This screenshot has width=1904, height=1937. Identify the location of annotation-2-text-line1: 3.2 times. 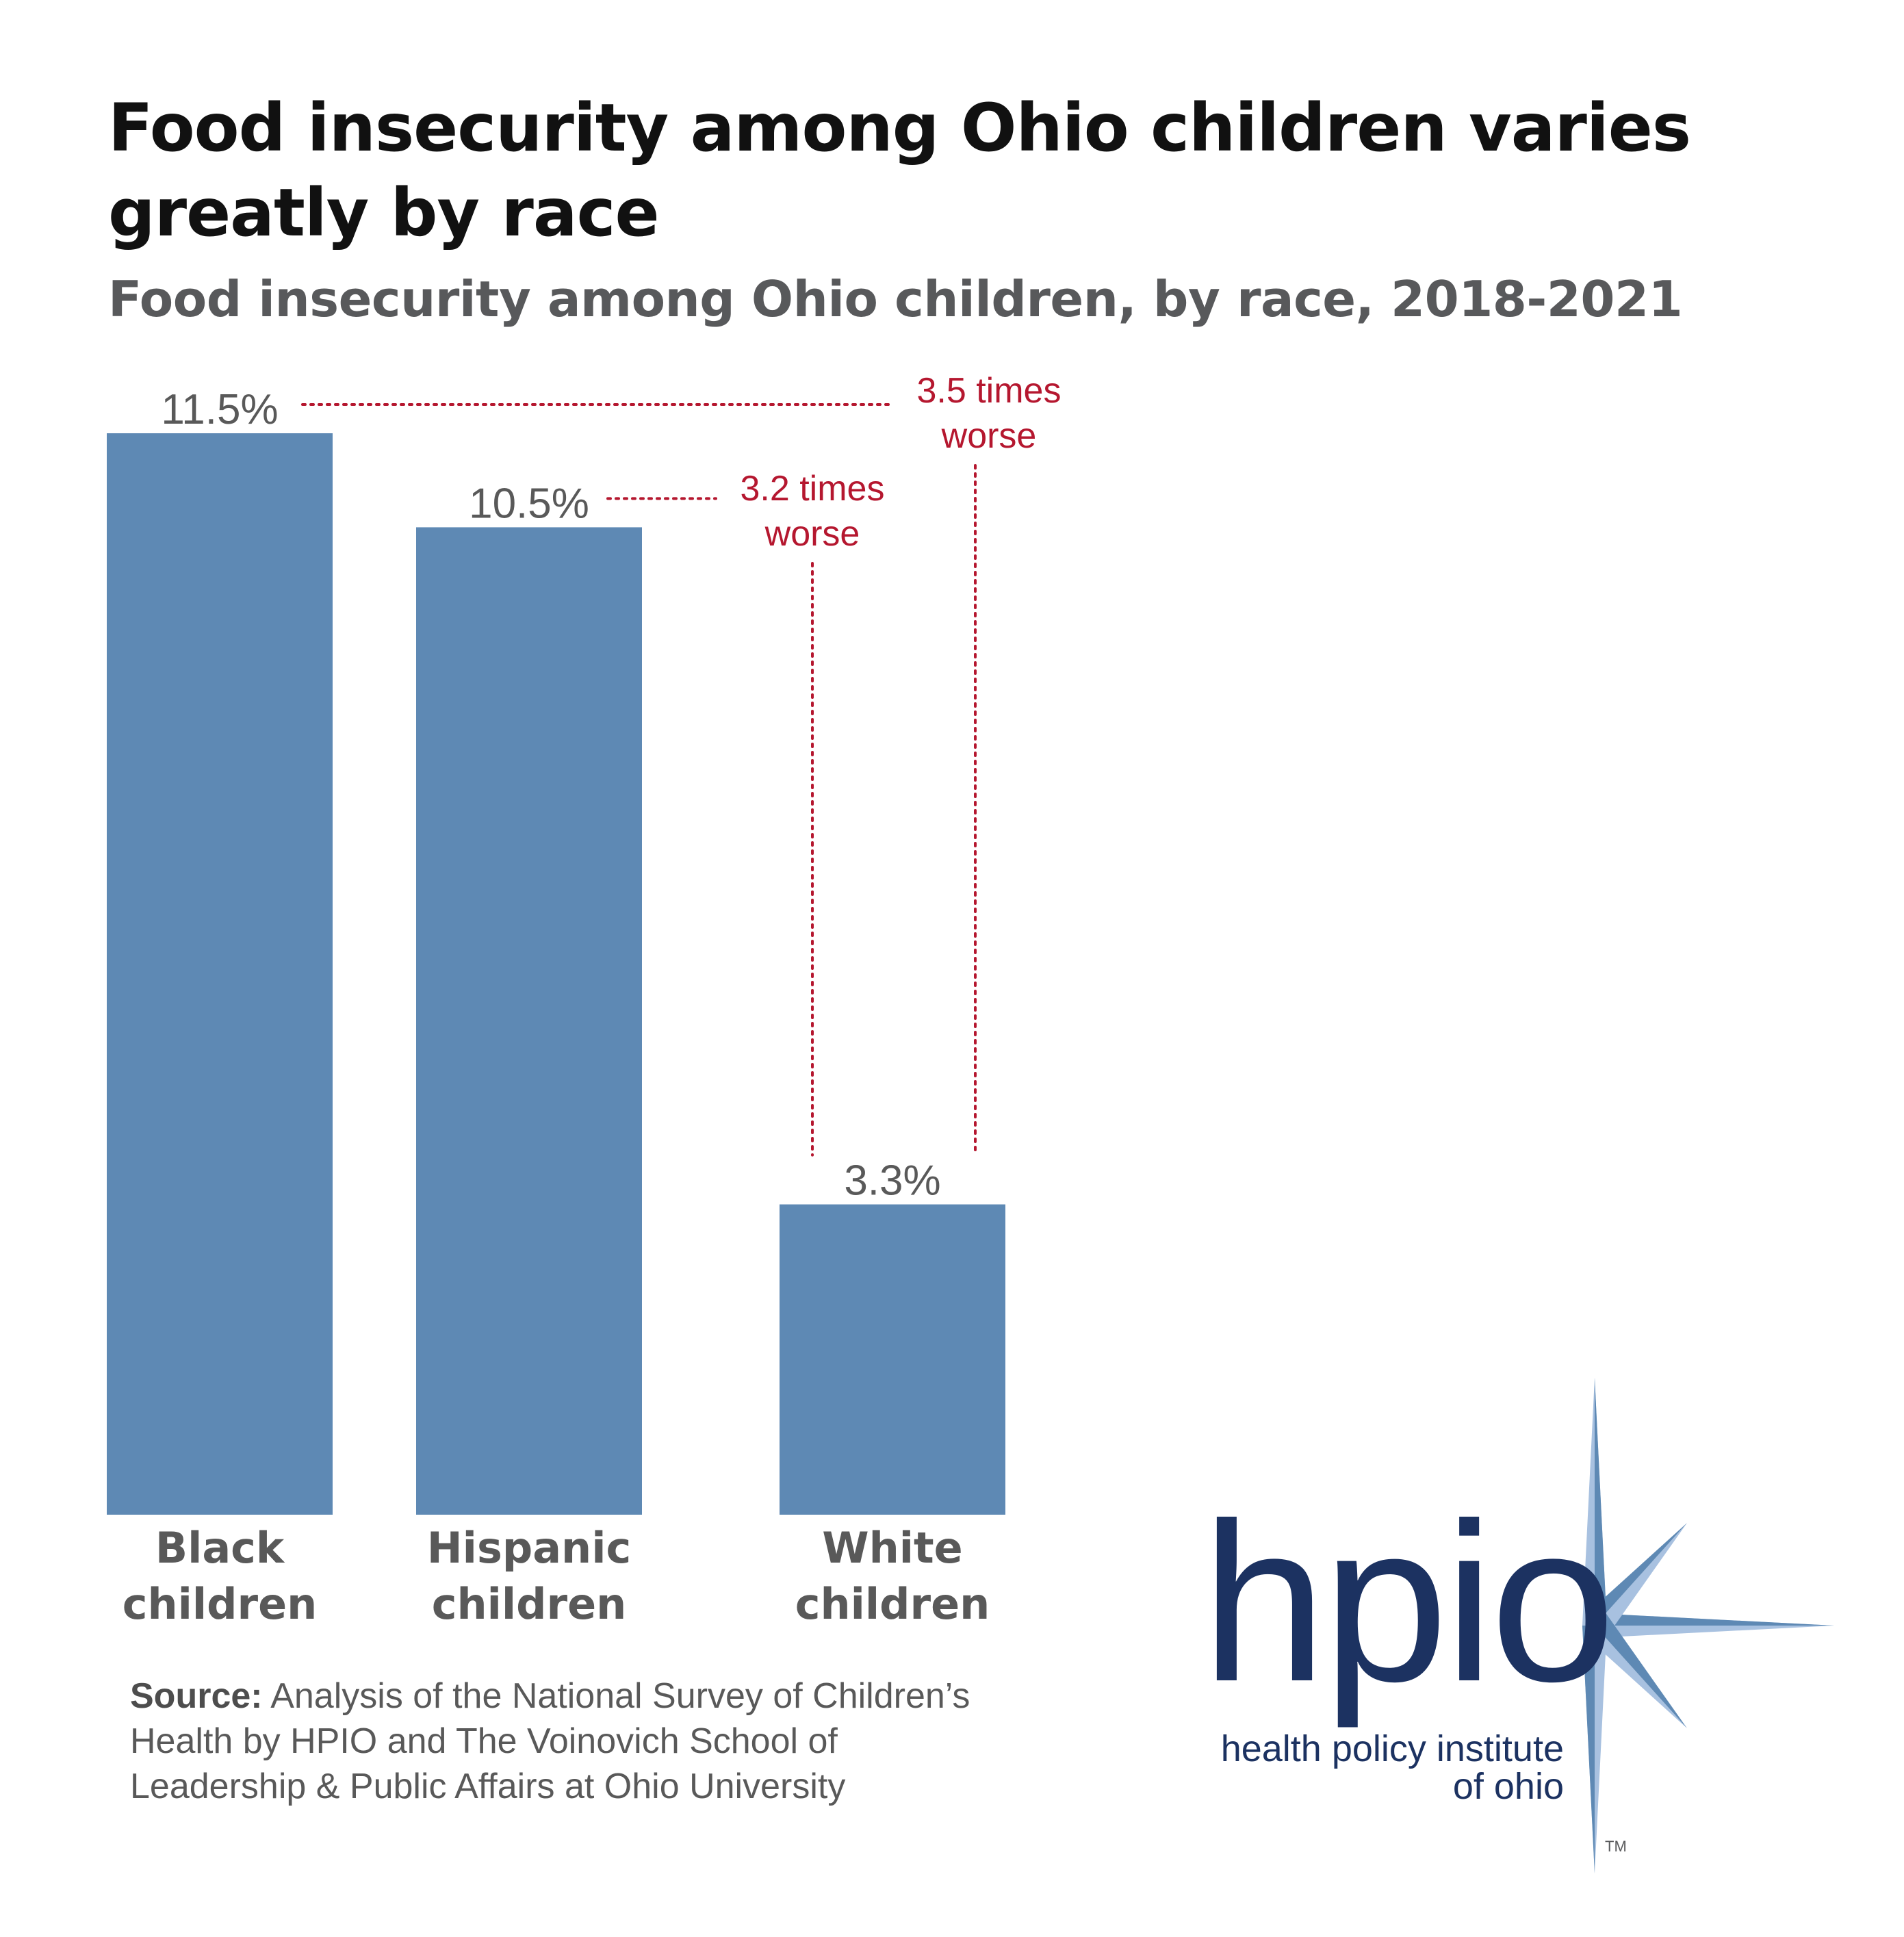
(813, 489).